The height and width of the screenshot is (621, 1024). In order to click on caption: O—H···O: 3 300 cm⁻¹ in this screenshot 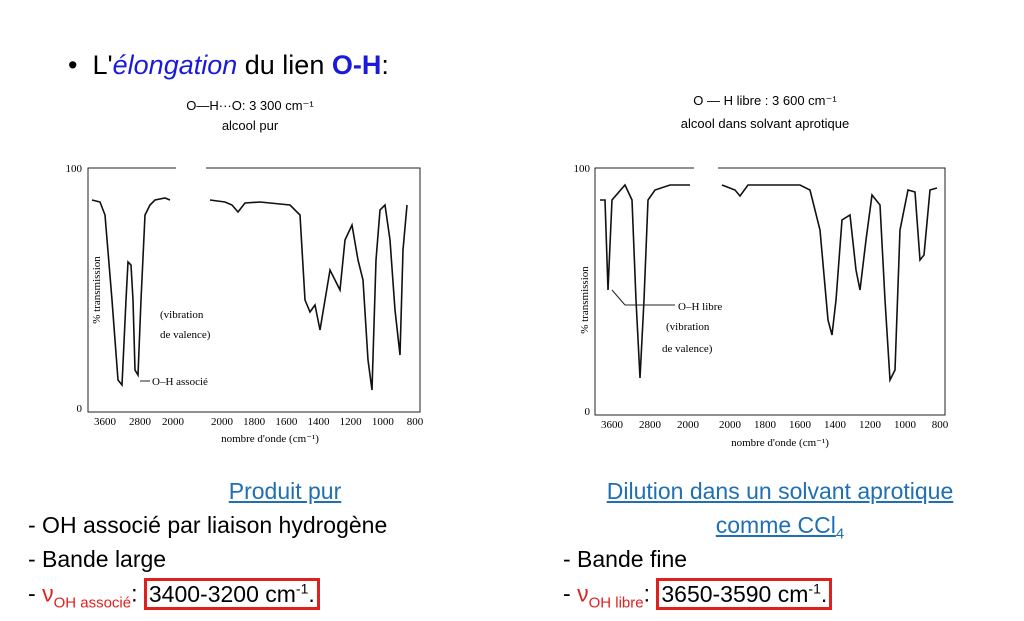, I will do `click(250, 105)`.